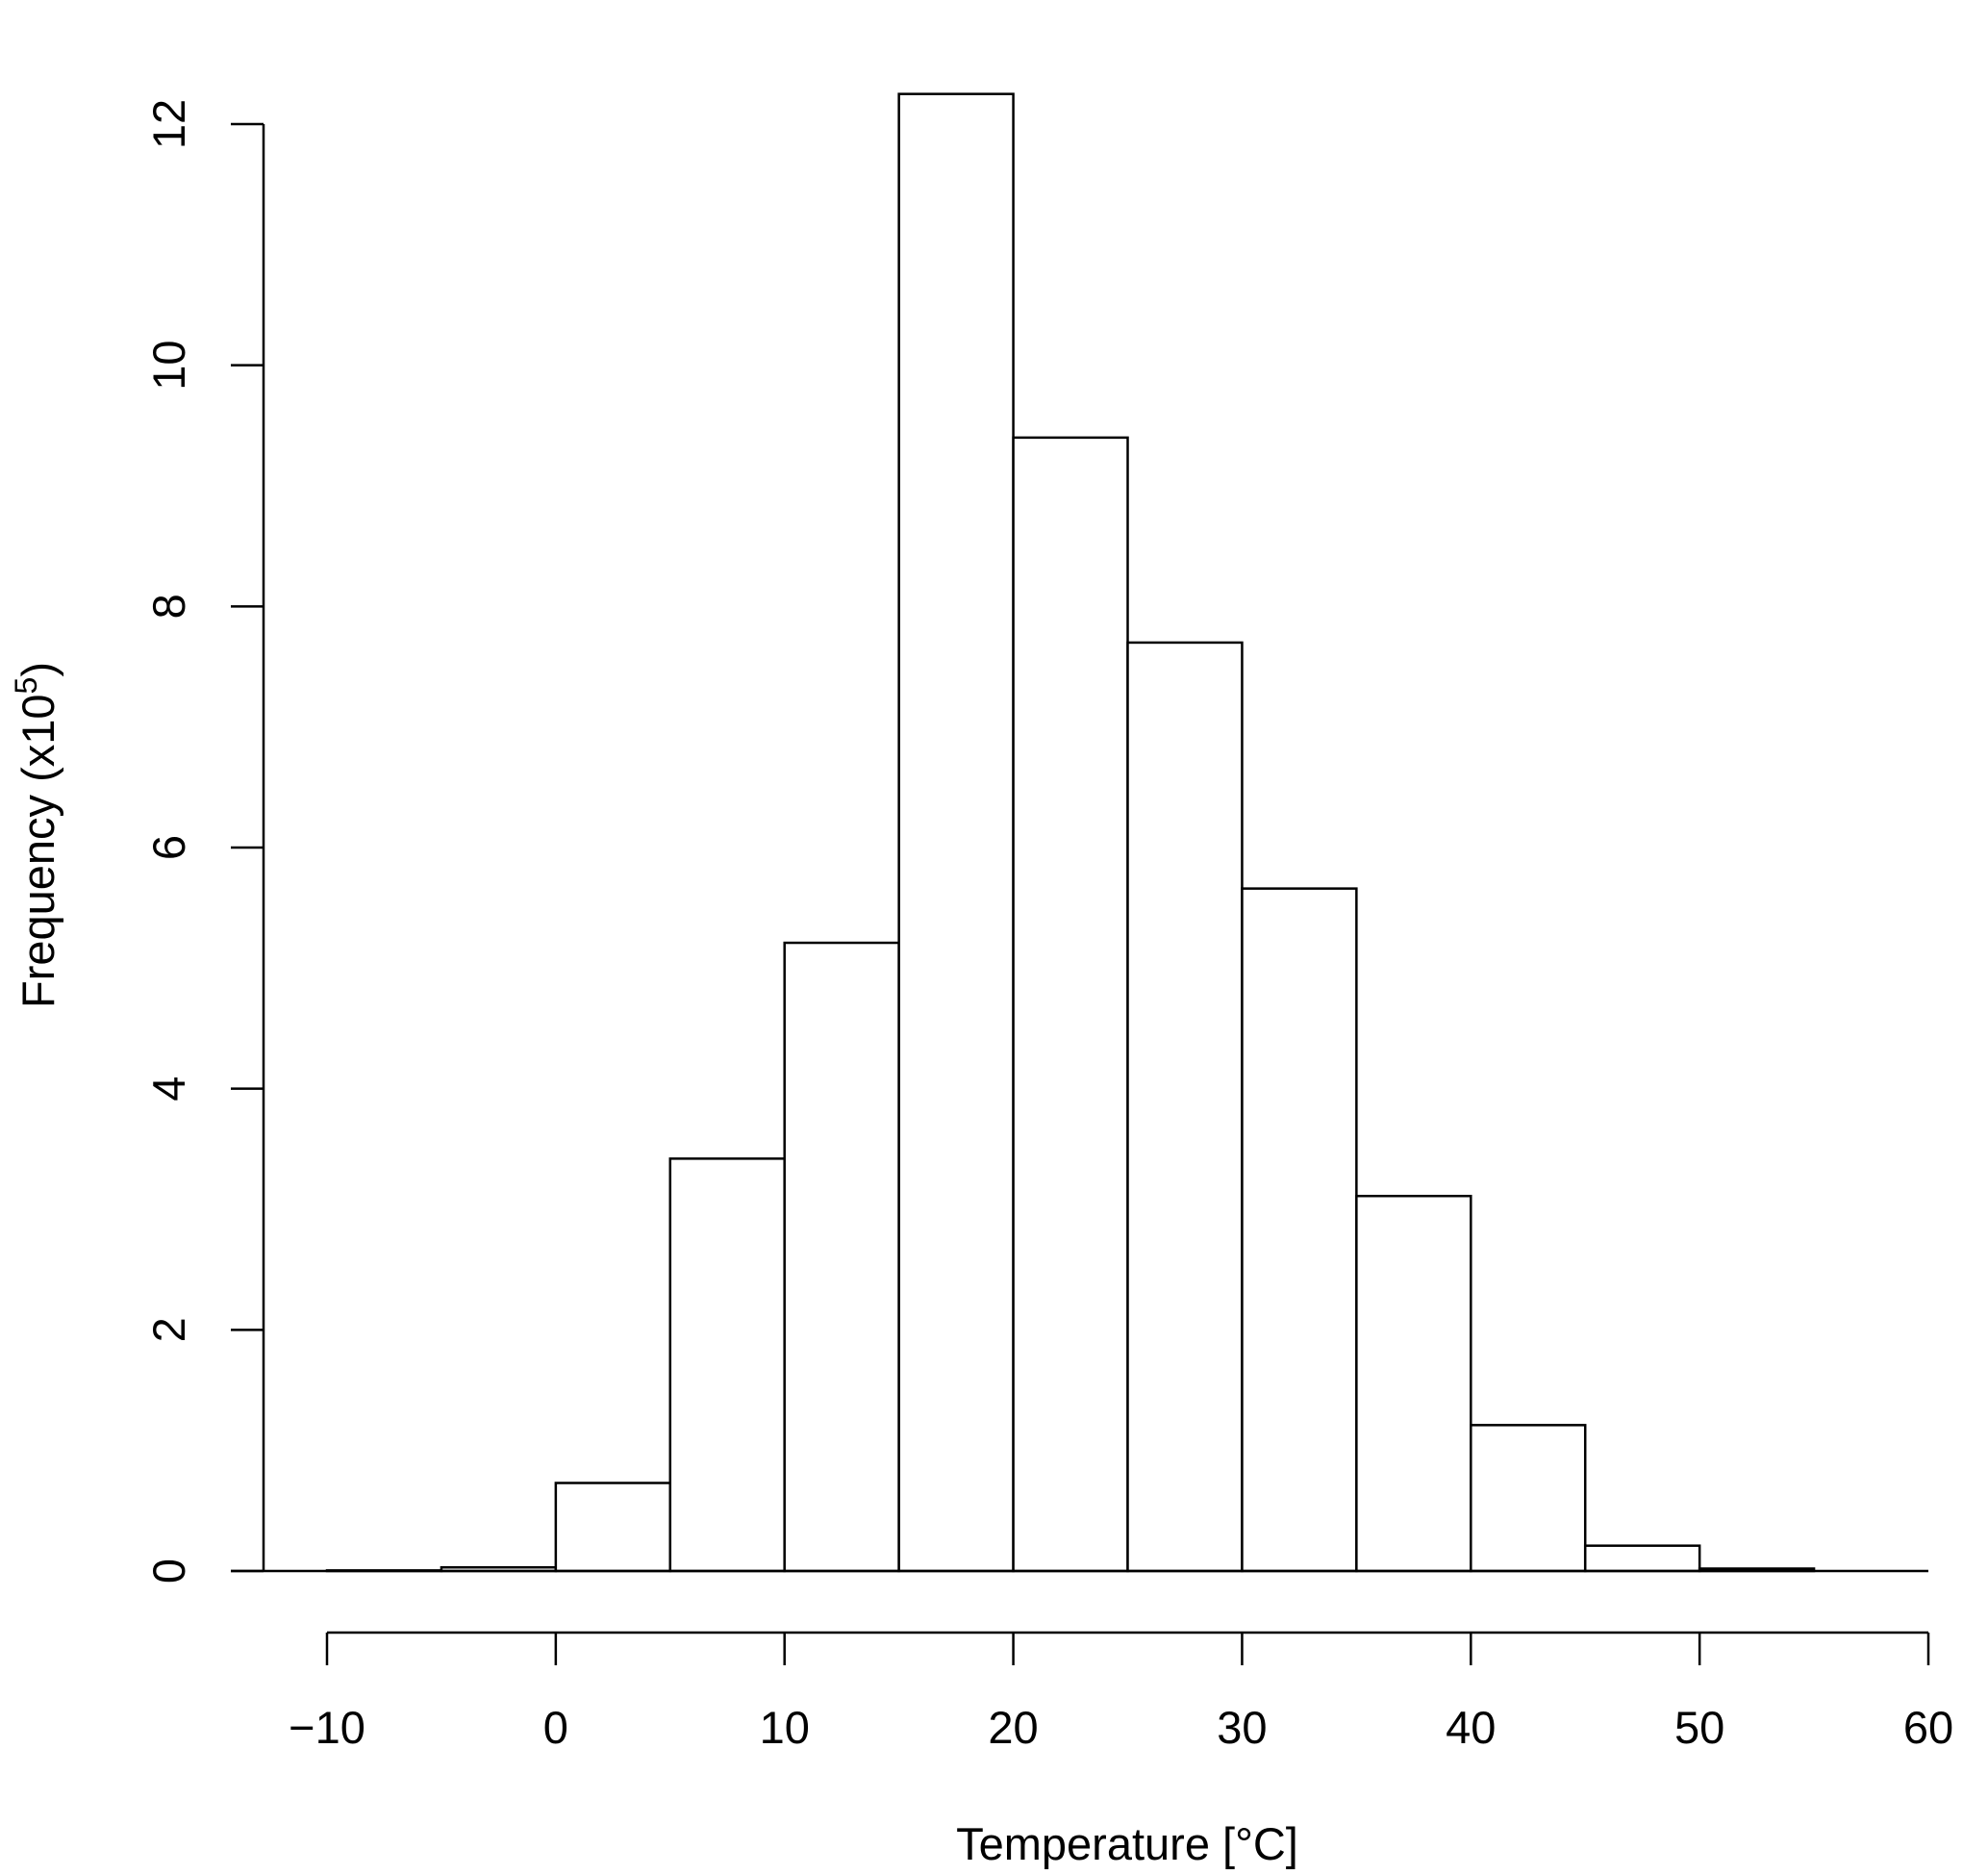  I want to click on y-tick-label: 10, so click(168, 366).